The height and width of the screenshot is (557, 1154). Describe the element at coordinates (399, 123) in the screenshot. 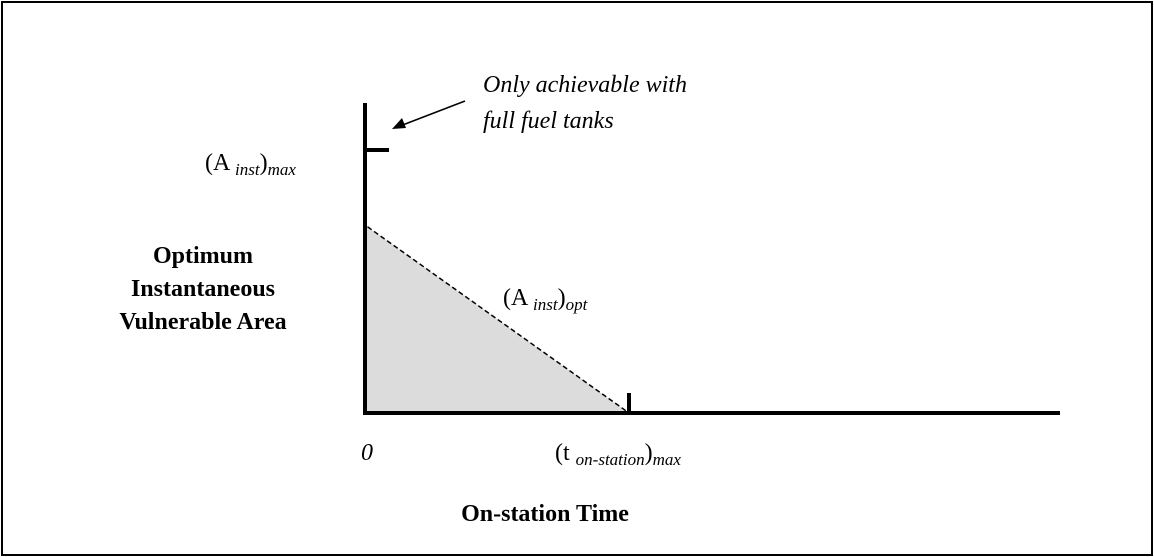

I see `arrow-head` at that location.